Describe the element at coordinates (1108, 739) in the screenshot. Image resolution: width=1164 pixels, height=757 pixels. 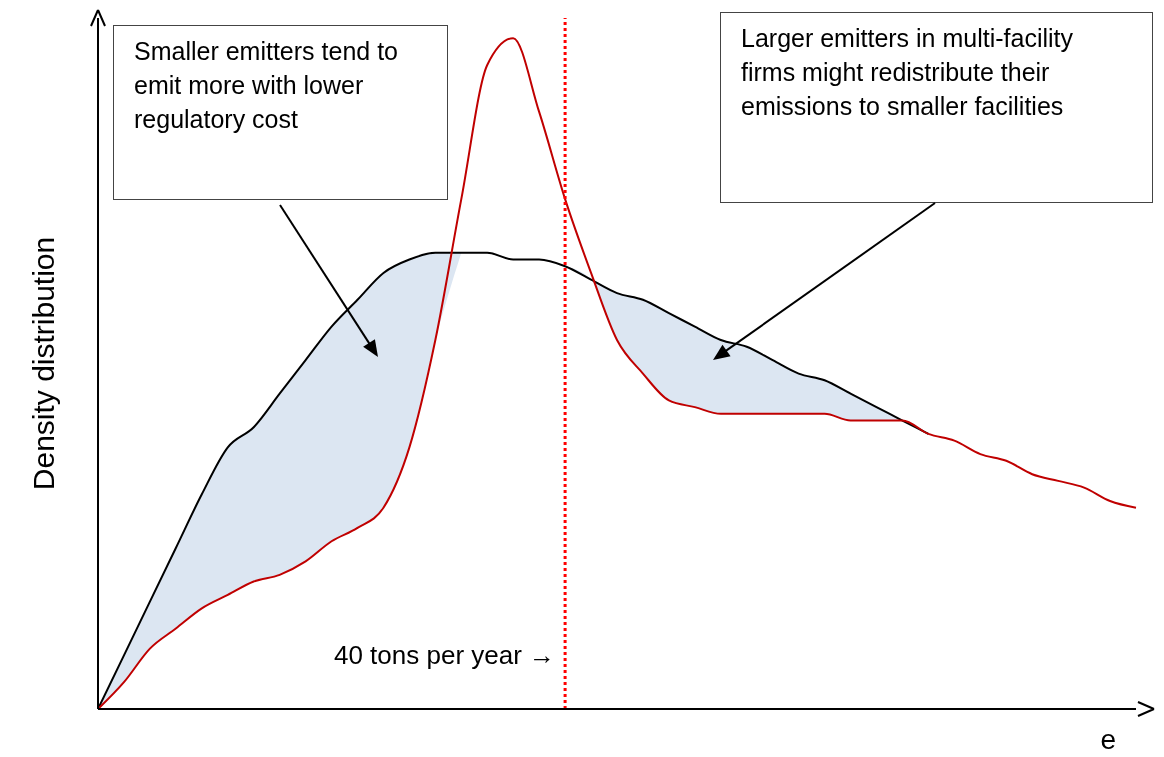
I see `x-axis-title: e` at that location.